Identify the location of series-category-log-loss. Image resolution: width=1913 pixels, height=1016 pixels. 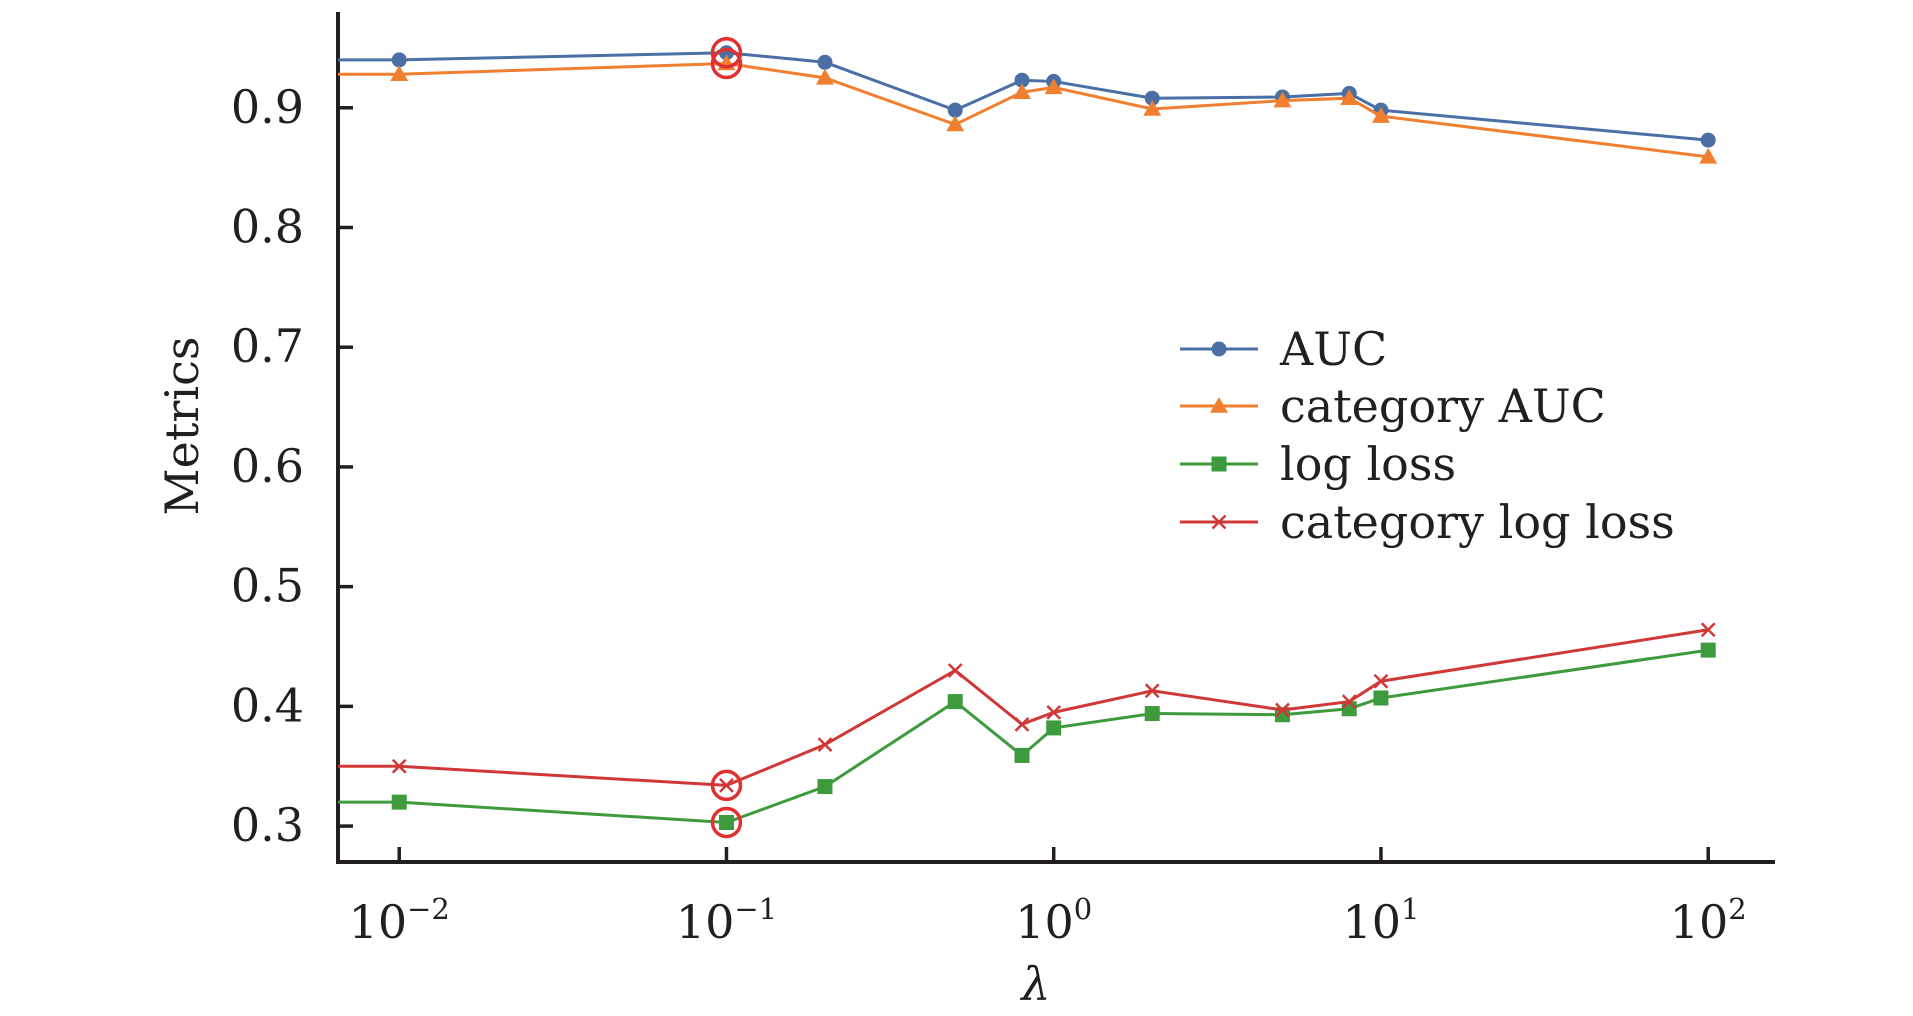
(1027, 707).